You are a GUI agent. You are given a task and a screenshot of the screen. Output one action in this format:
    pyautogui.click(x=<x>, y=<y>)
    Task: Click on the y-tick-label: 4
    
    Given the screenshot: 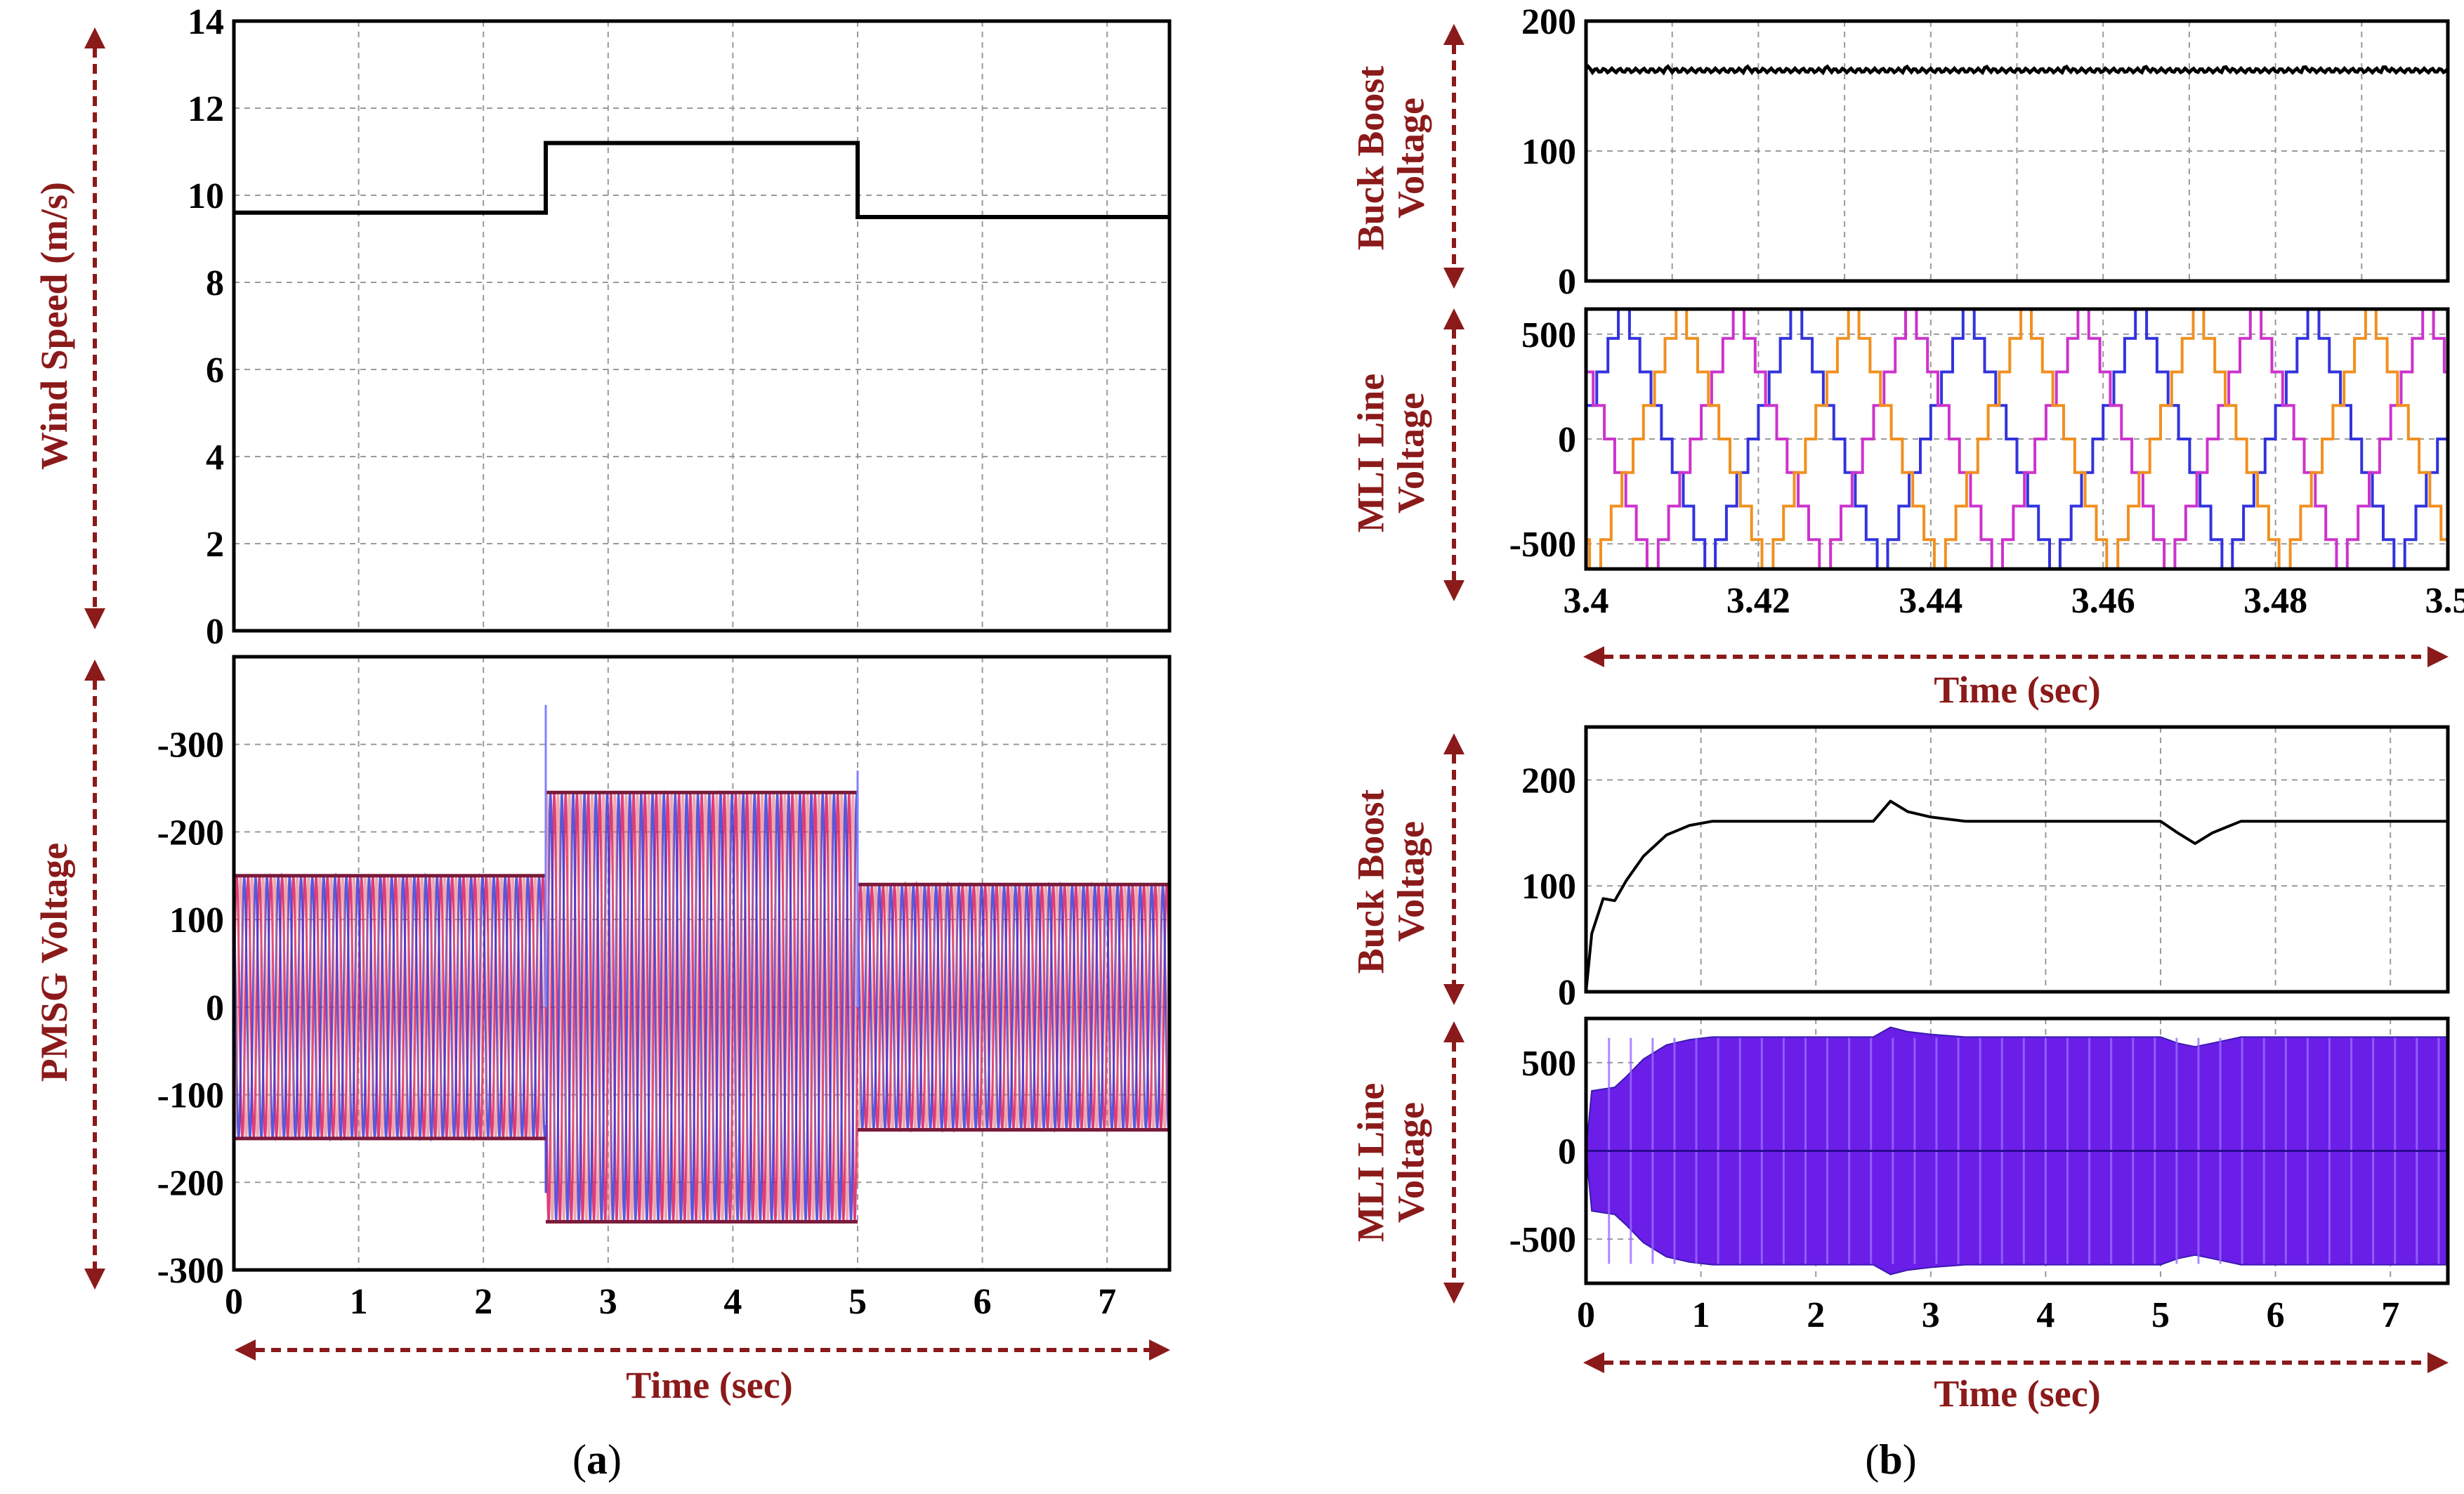 What is the action you would take?
    pyautogui.click(x=215, y=458)
    